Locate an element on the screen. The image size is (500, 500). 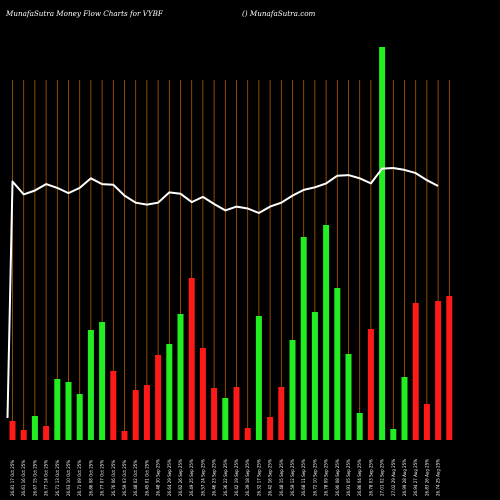
x-tick-label: 27.01 02 Sep 25% is located at coordinates (382, 477).